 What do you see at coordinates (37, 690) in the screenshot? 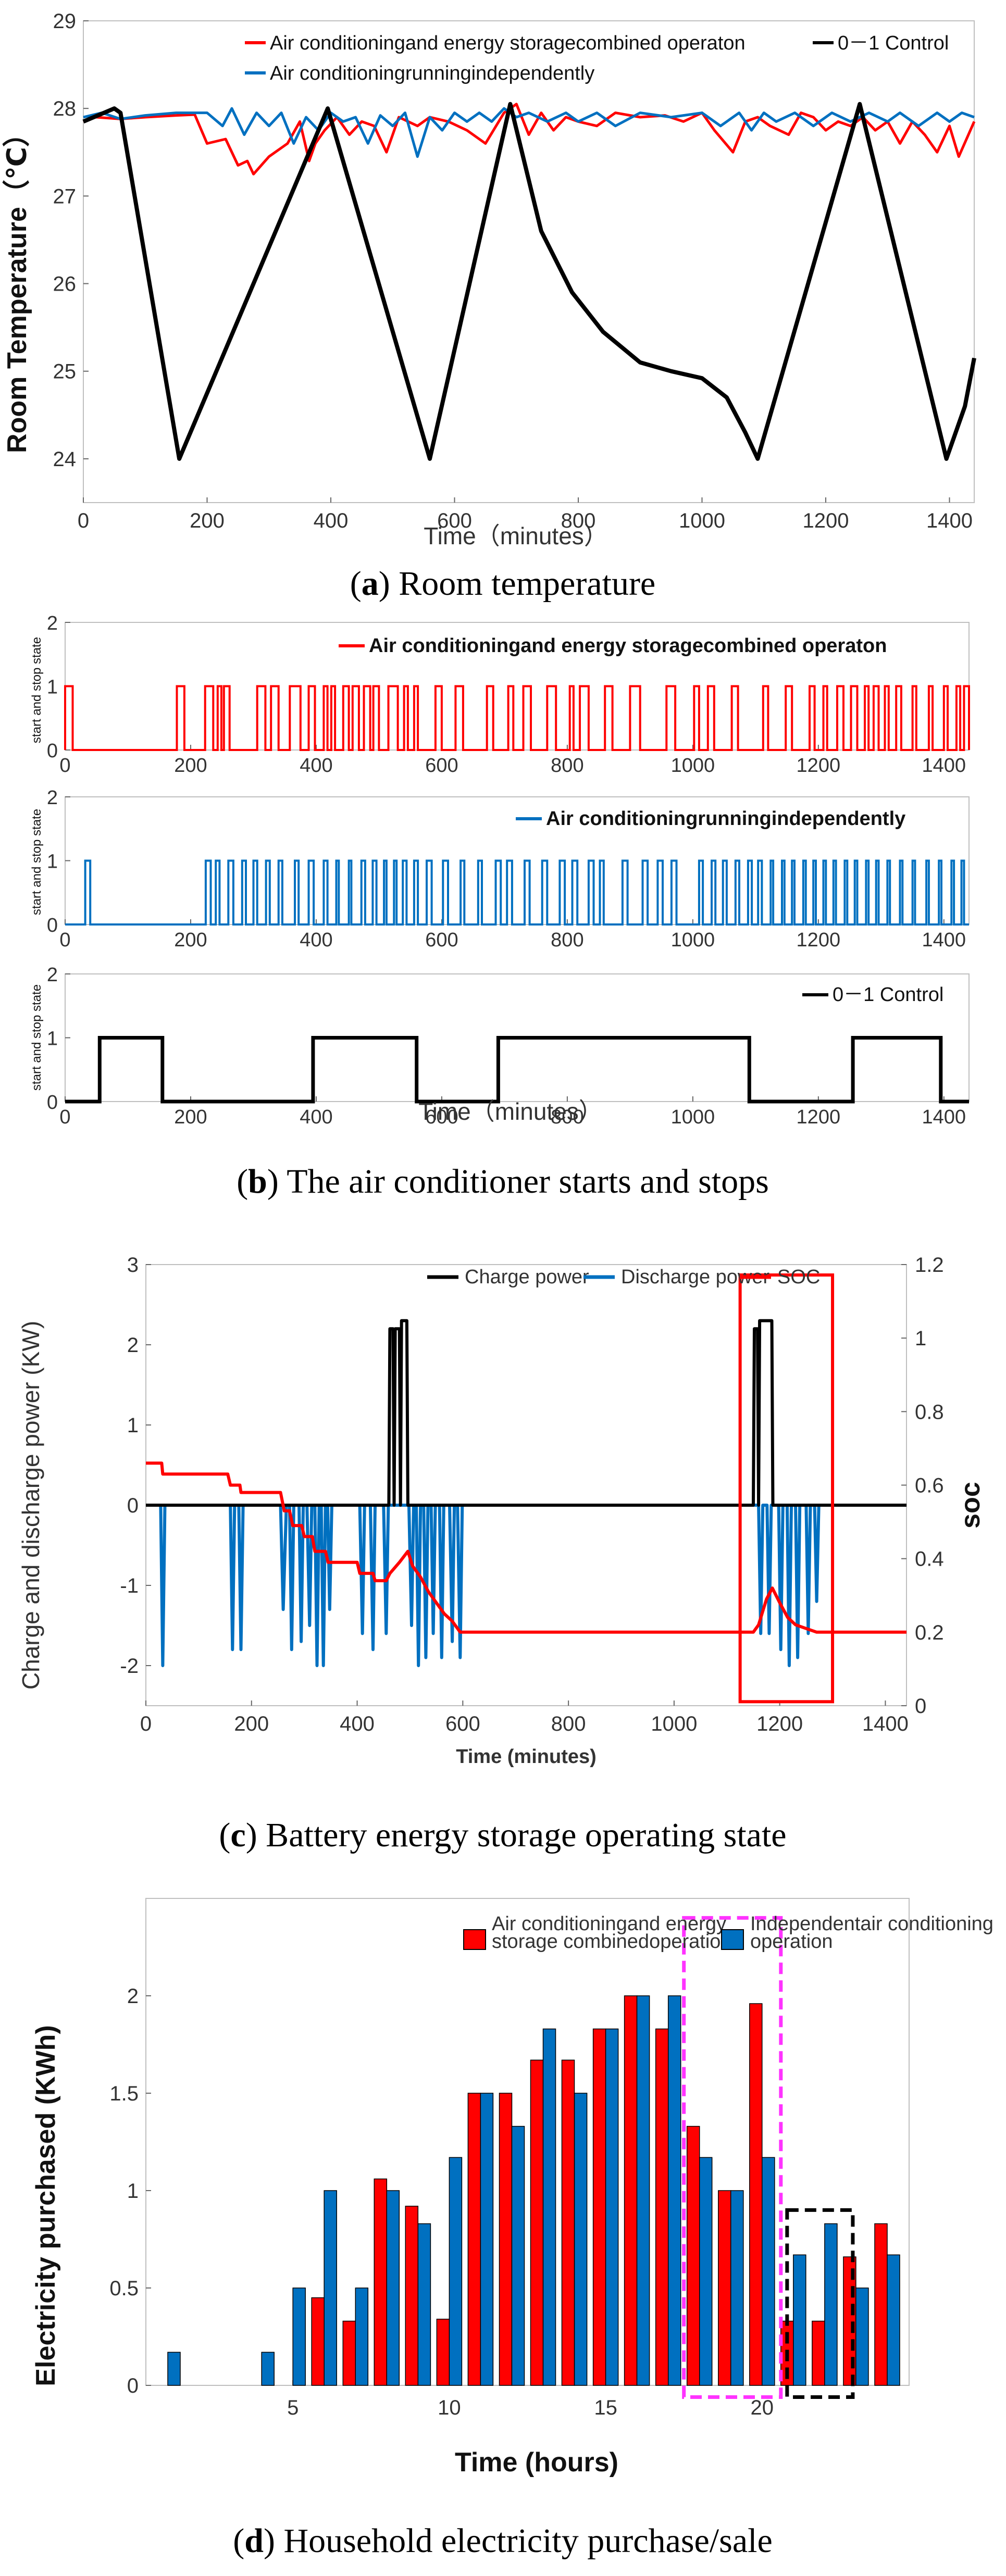
I see `panel-b1-y-axis-label: start and stop state` at bounding box center [37, 690].